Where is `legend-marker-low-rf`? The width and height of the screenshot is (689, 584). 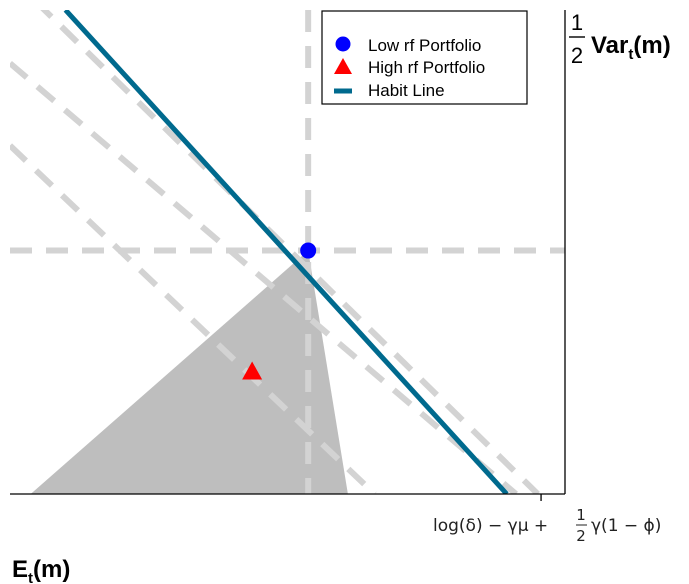 legend-marker-low-rf is located at coordinates (343, 44).